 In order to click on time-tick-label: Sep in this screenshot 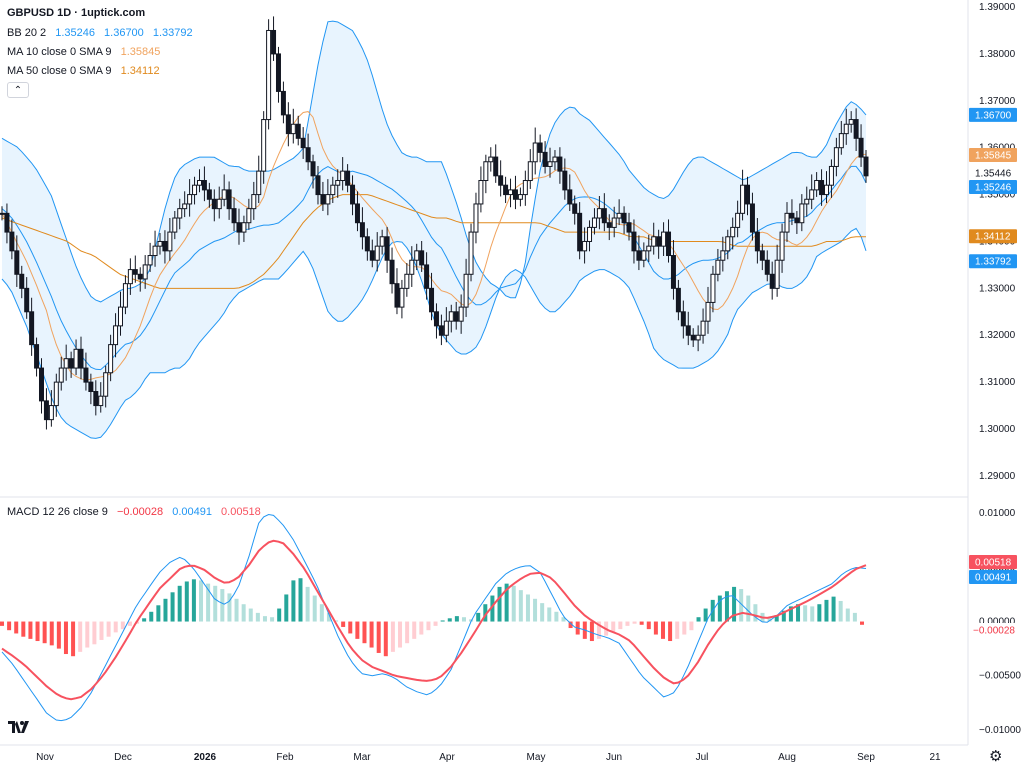, I will do `click(866, 757)`.